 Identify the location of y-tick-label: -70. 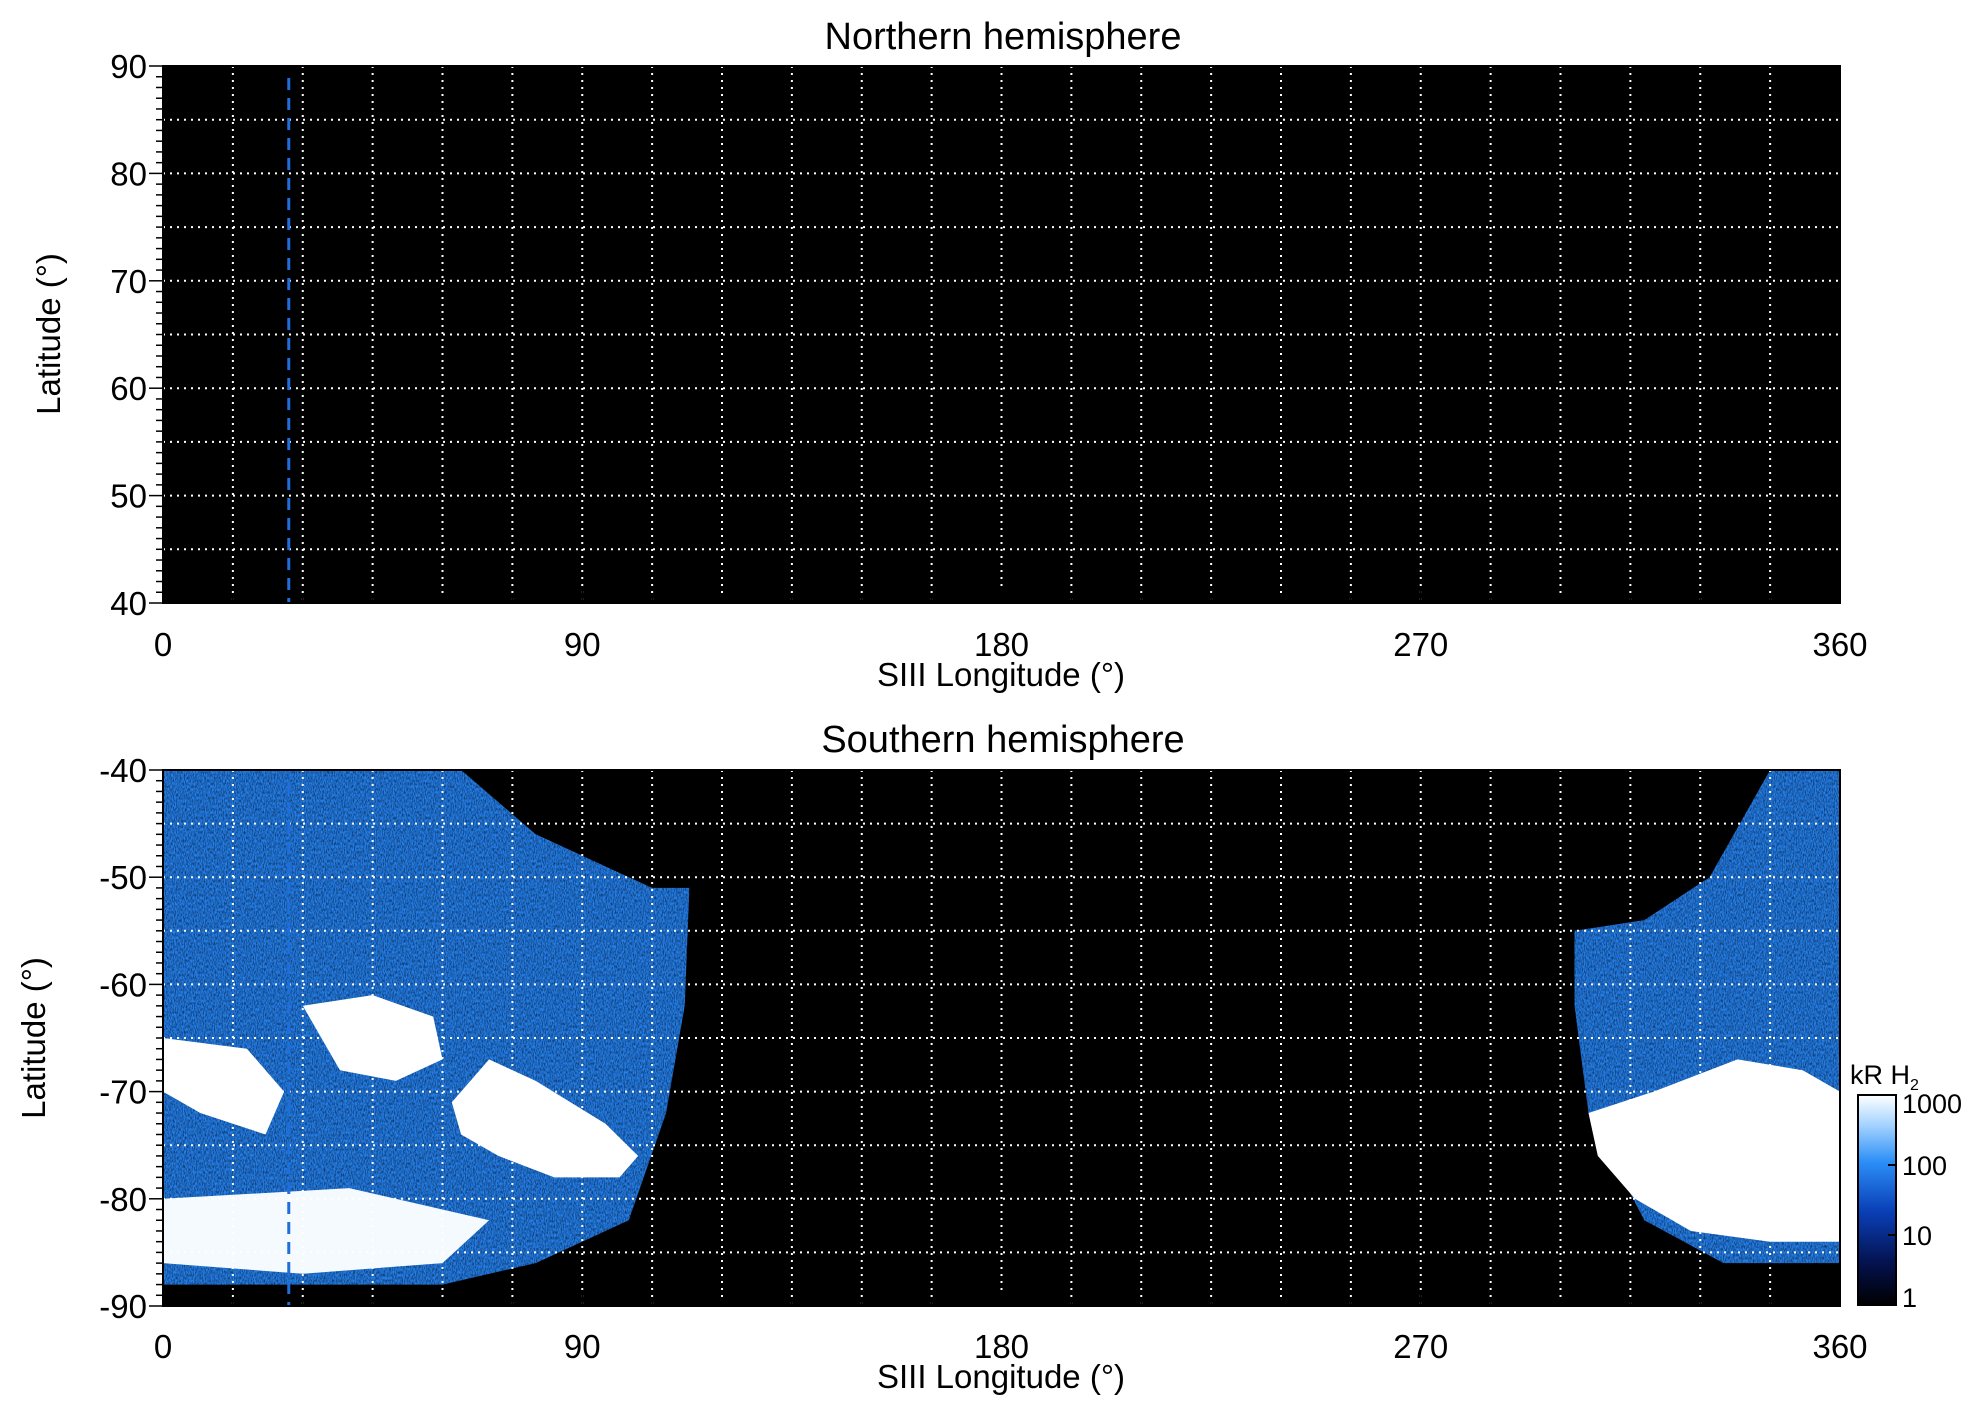
(123, 1092).